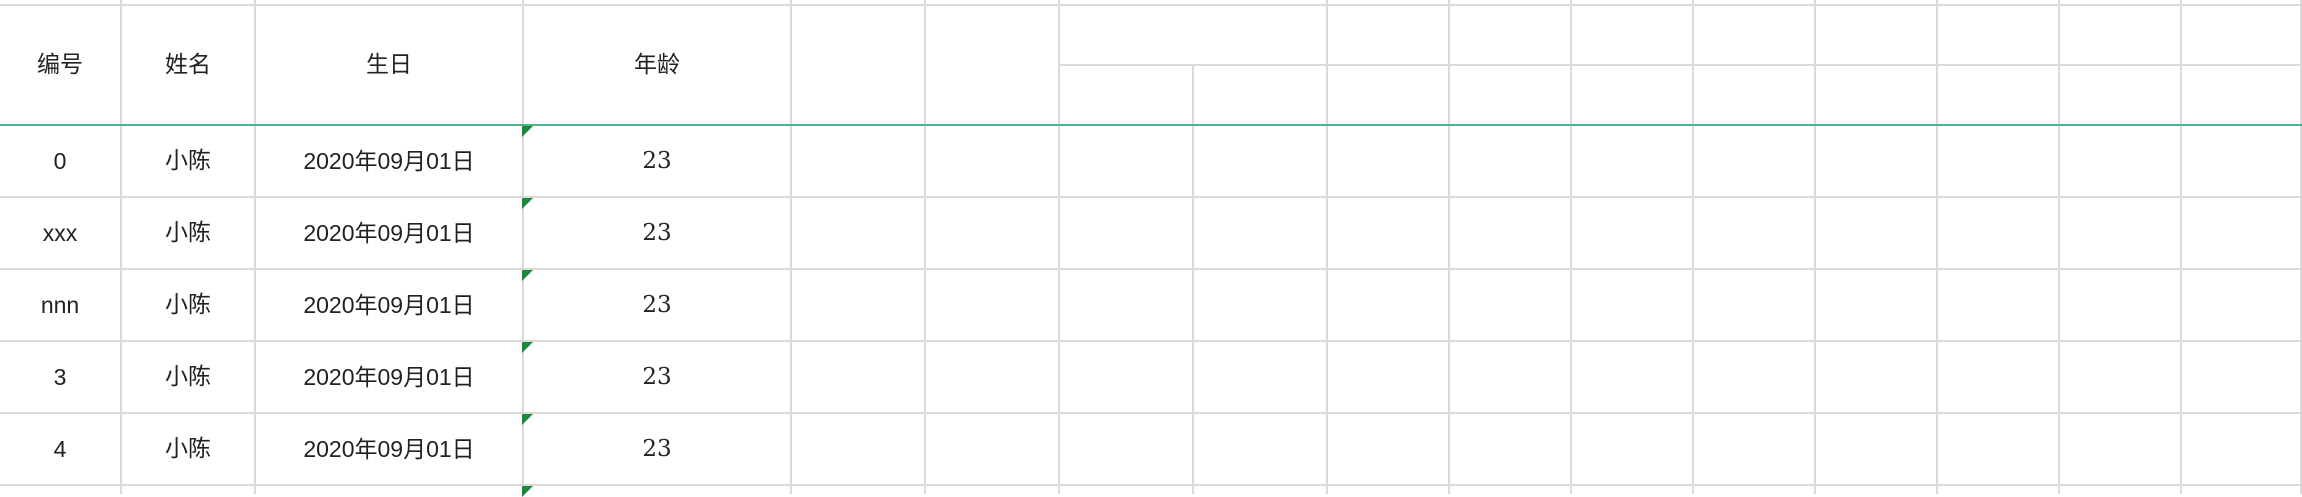 The image size is (2302, 497). I want to click on header-cell-birthday: 生日, so click(389, 64).